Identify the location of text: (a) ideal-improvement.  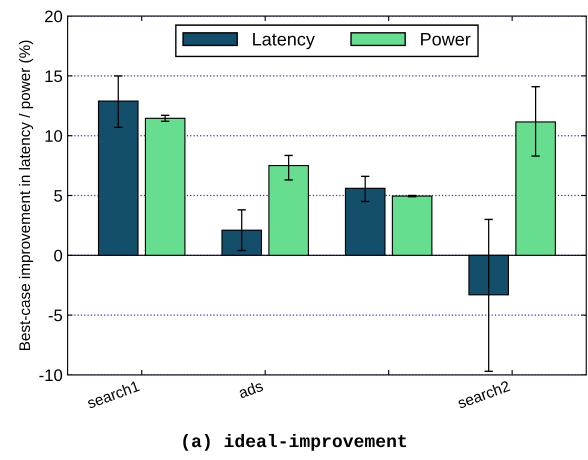
(294, 442).